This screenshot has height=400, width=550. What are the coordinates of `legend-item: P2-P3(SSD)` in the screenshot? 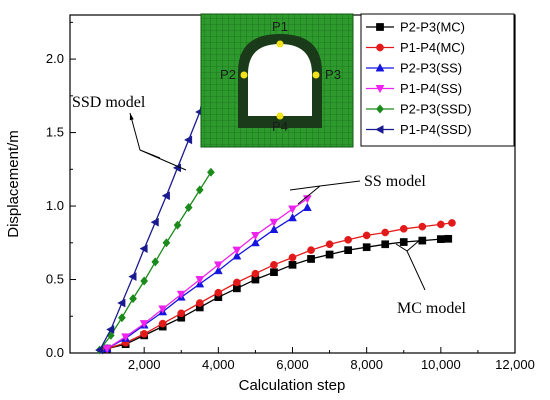 It's located at (419, 109).